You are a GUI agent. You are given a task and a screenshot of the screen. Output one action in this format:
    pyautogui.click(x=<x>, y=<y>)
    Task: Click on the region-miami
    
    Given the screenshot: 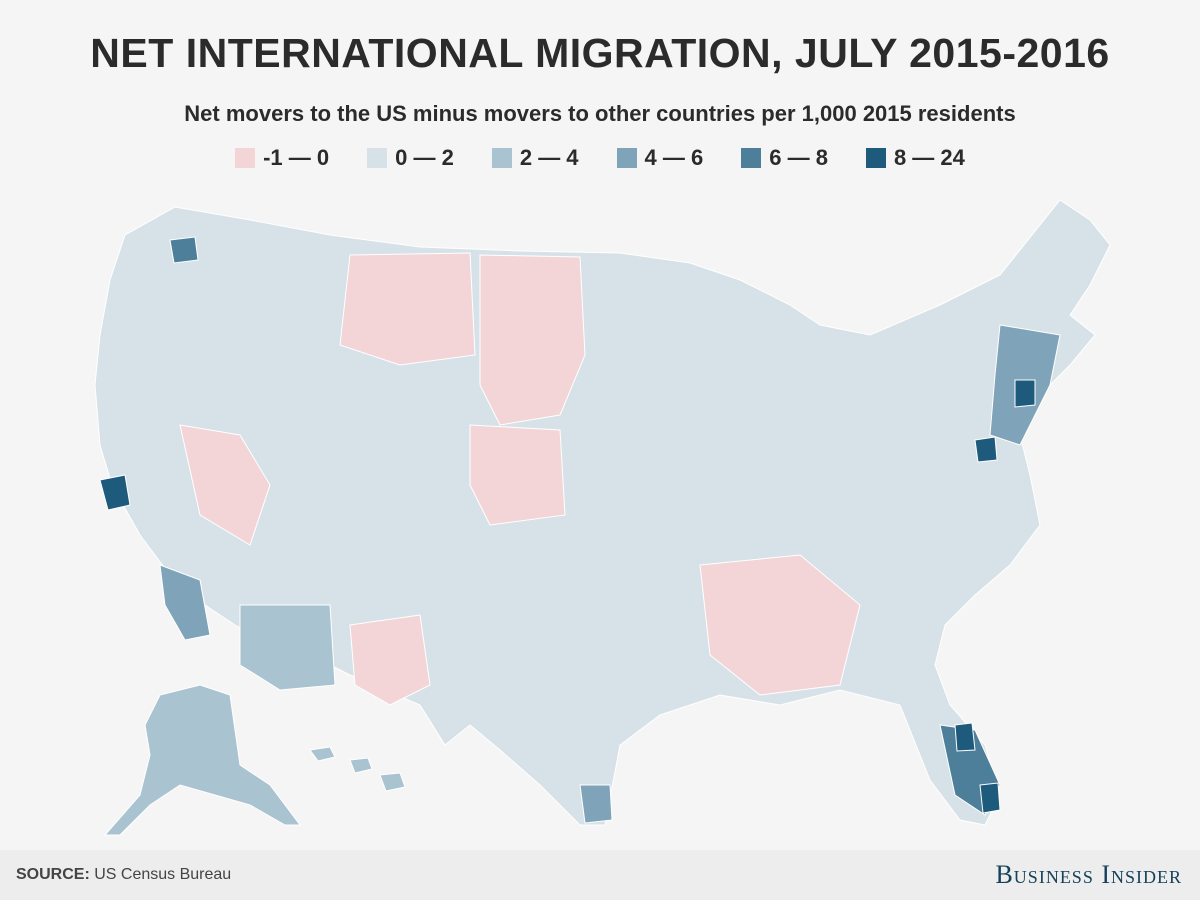 What is the action you would take?
    pyautogui.click(x=990, y=798)
    